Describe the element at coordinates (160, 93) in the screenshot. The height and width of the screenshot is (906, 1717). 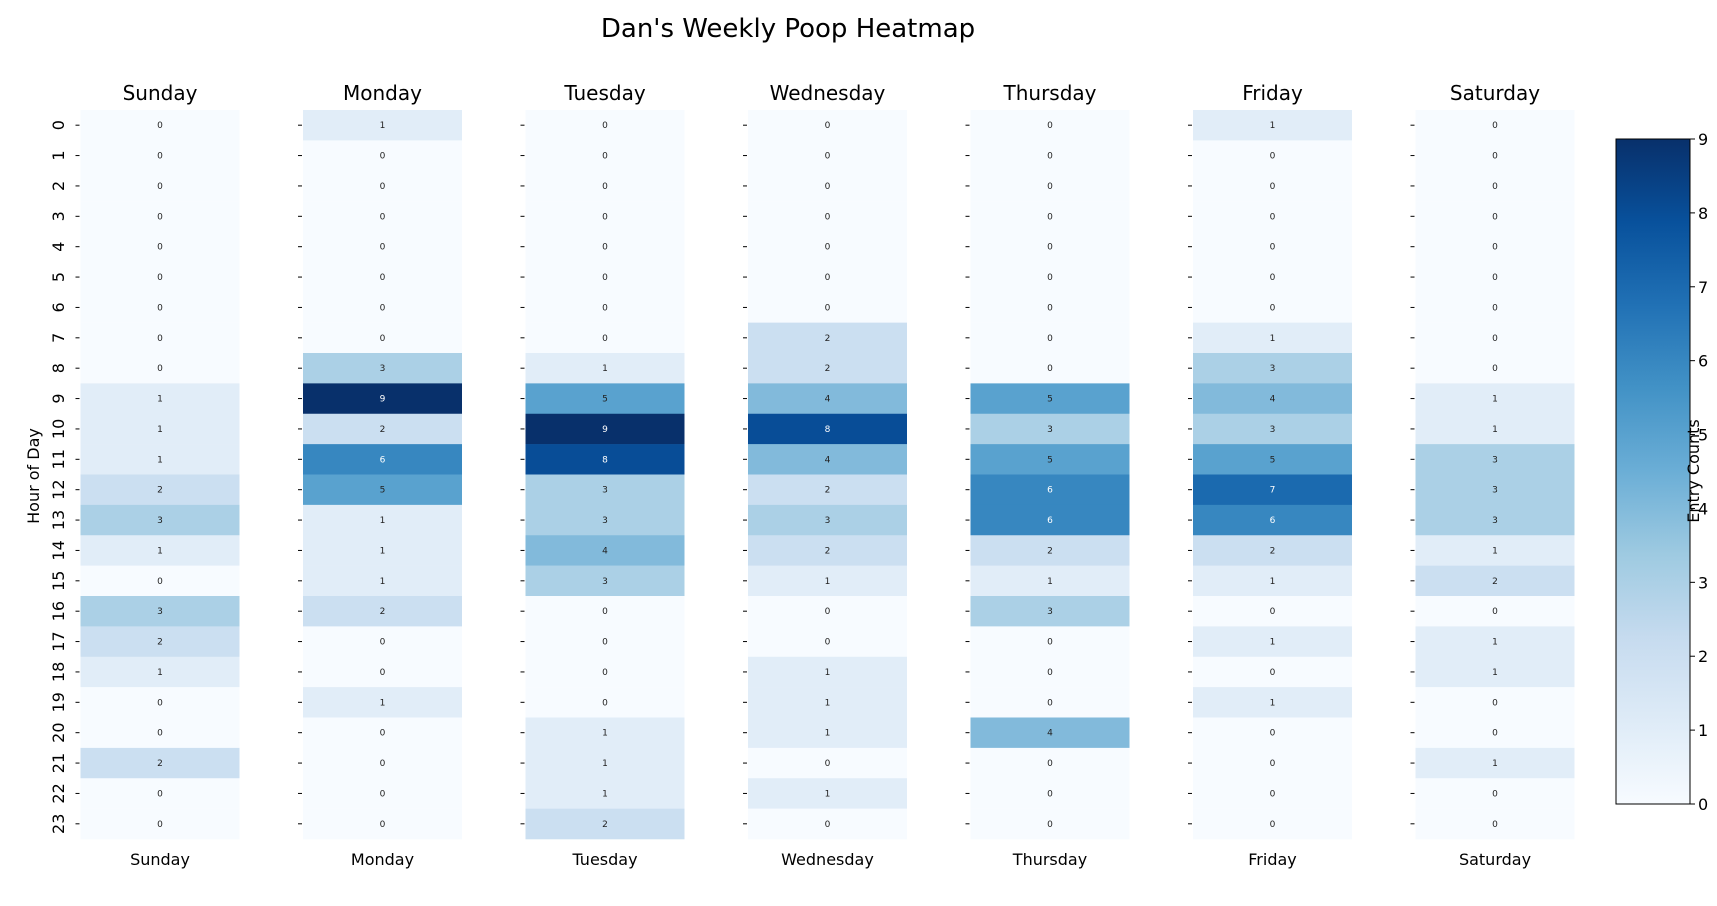
I see `panel-title: Sunday` at that location.